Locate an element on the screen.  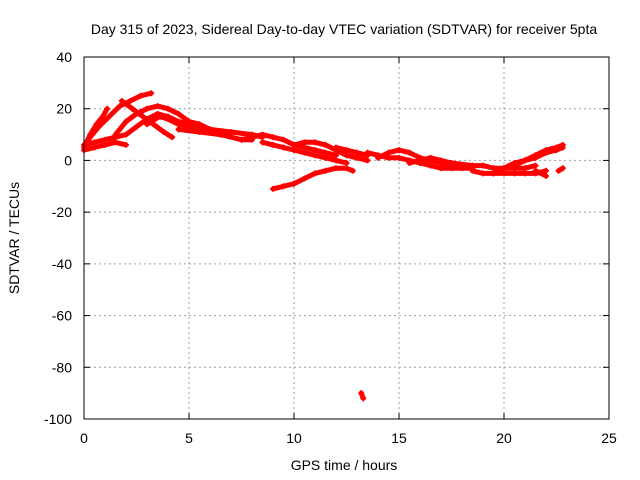
x-tick-label: 0 is located at coordinates (84, 438).